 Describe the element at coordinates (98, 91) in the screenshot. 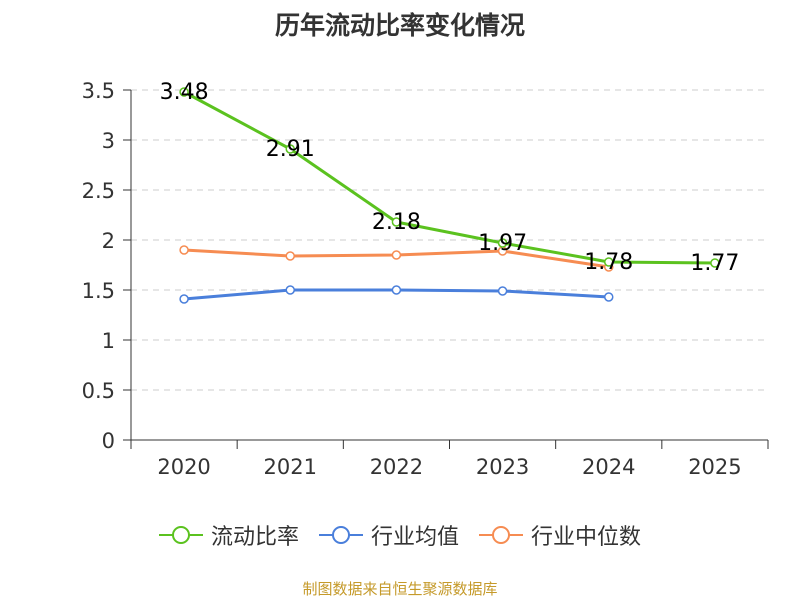

I see `y-tick-label: 3.5` at that location.